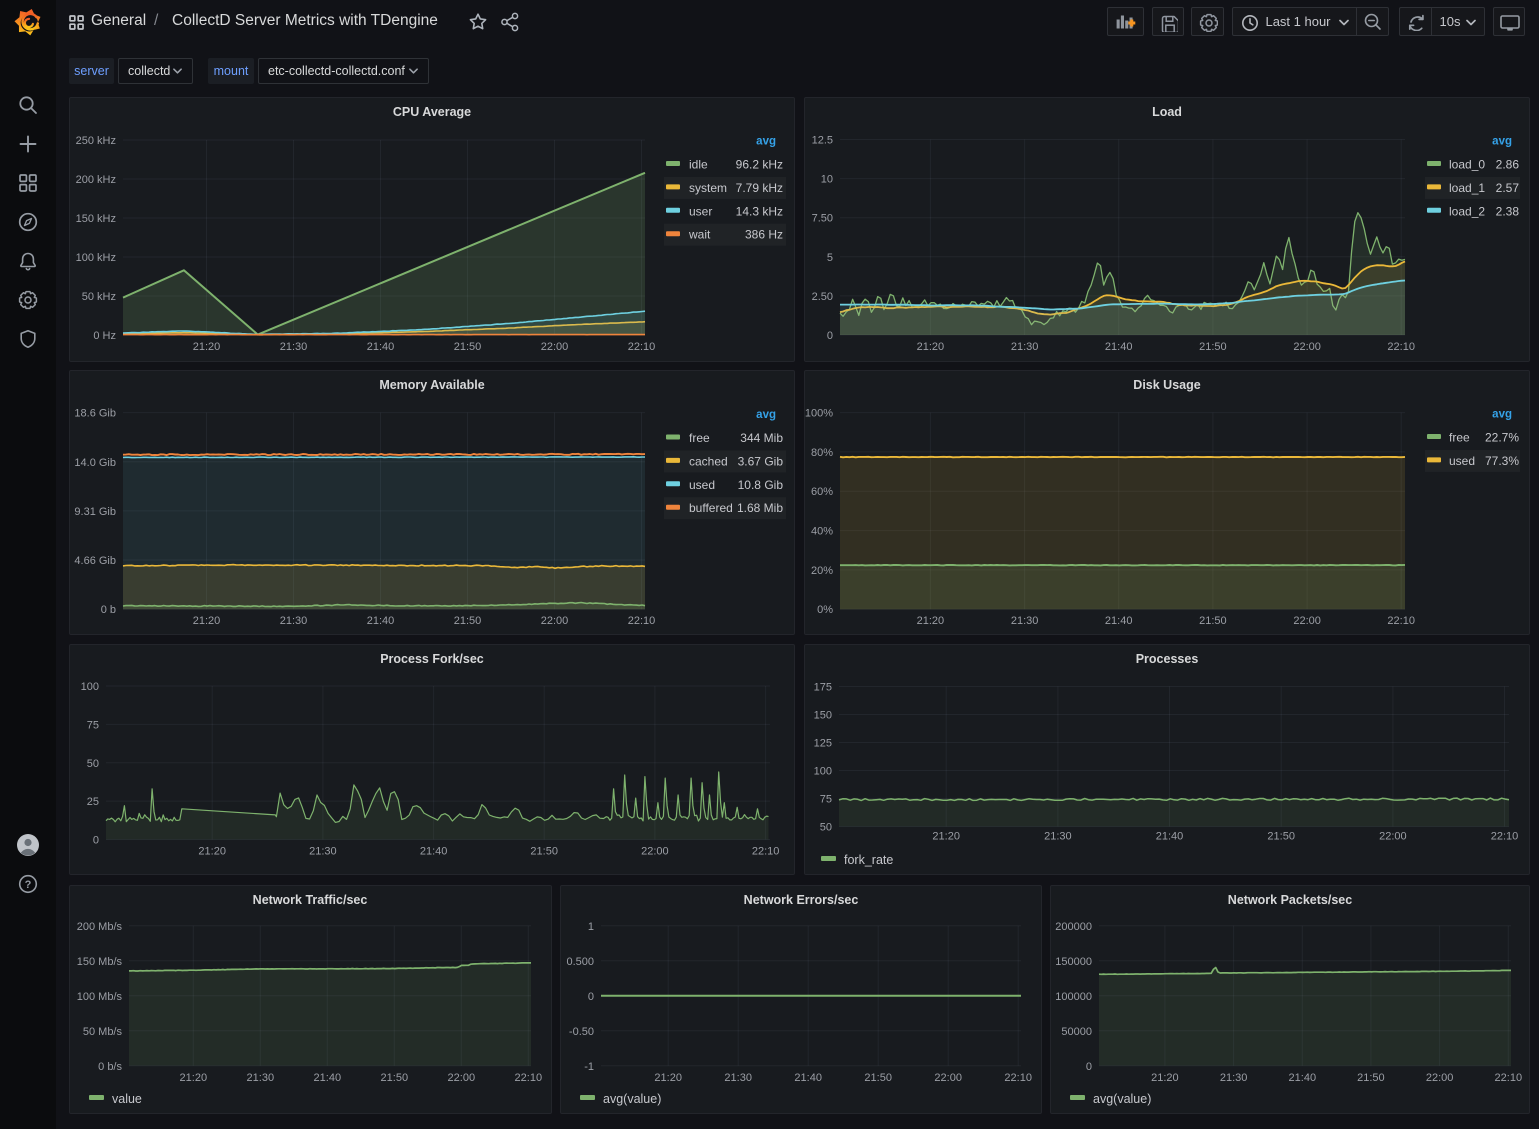 The image size is (1539, 1129). I want to click on svg-text: 2.50, so click(822, 297).